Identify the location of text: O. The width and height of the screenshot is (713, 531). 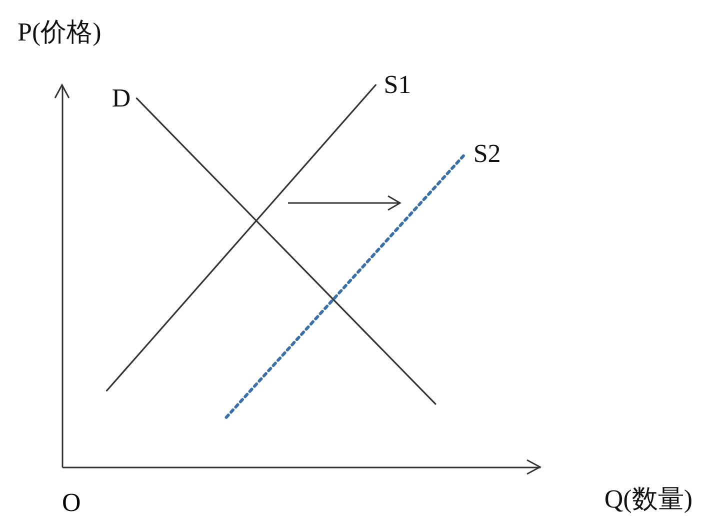
(71, 503).